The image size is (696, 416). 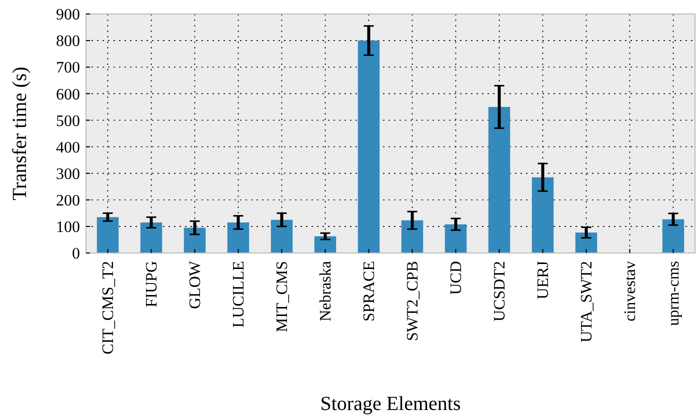 What do you see at coordinates (76, 254) in the screenshot?
I see `y-tick-label: 0` at bounding box center [76, 254].